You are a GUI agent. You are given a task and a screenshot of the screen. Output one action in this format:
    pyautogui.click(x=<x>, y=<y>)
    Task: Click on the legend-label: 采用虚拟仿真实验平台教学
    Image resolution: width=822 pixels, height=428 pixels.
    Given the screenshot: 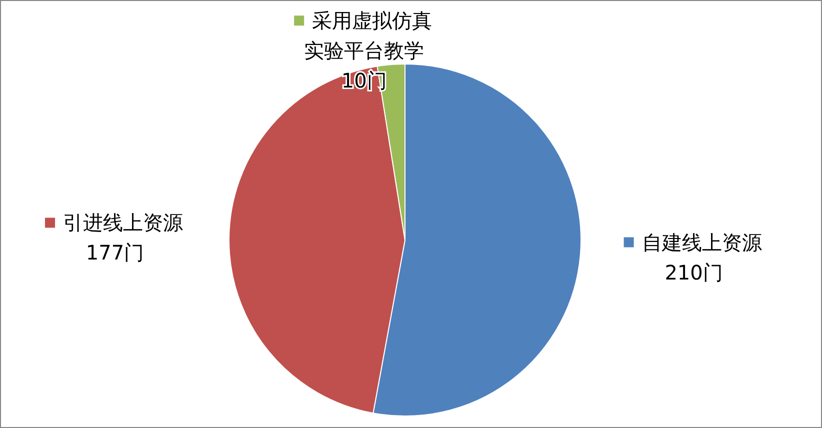 What is the action you would take?
    pyautogui.click(x=368, y=35)
    